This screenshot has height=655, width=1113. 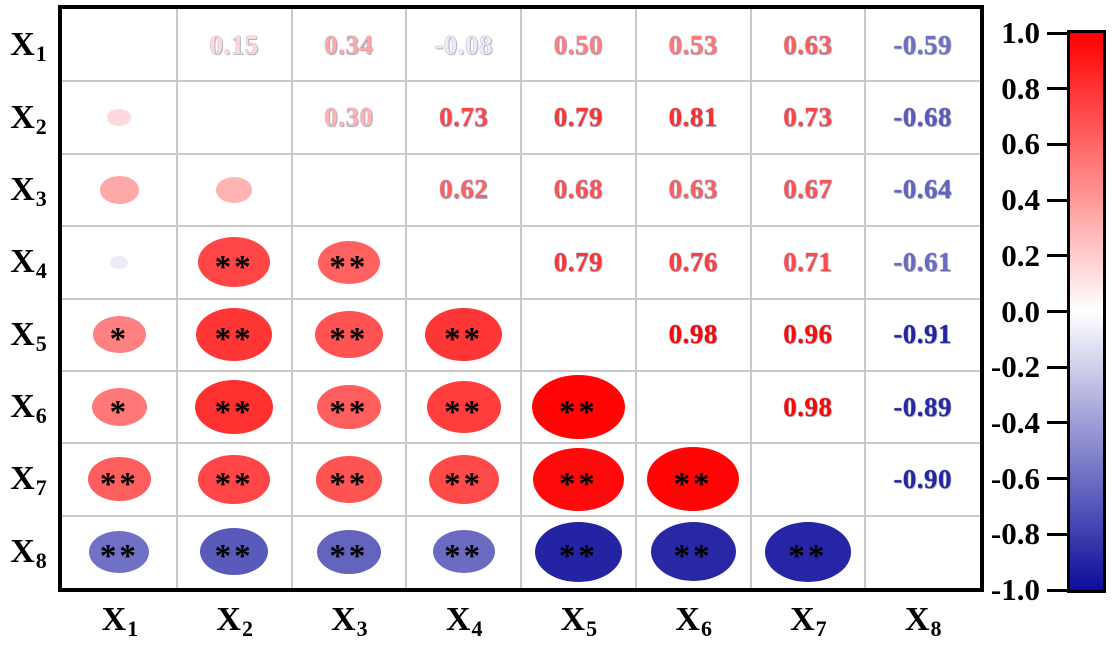 What do you see at coordinates (808, 261) in the screenshot?
I see `corr-value-cell: 0.71` at bounding box center [808, 261].